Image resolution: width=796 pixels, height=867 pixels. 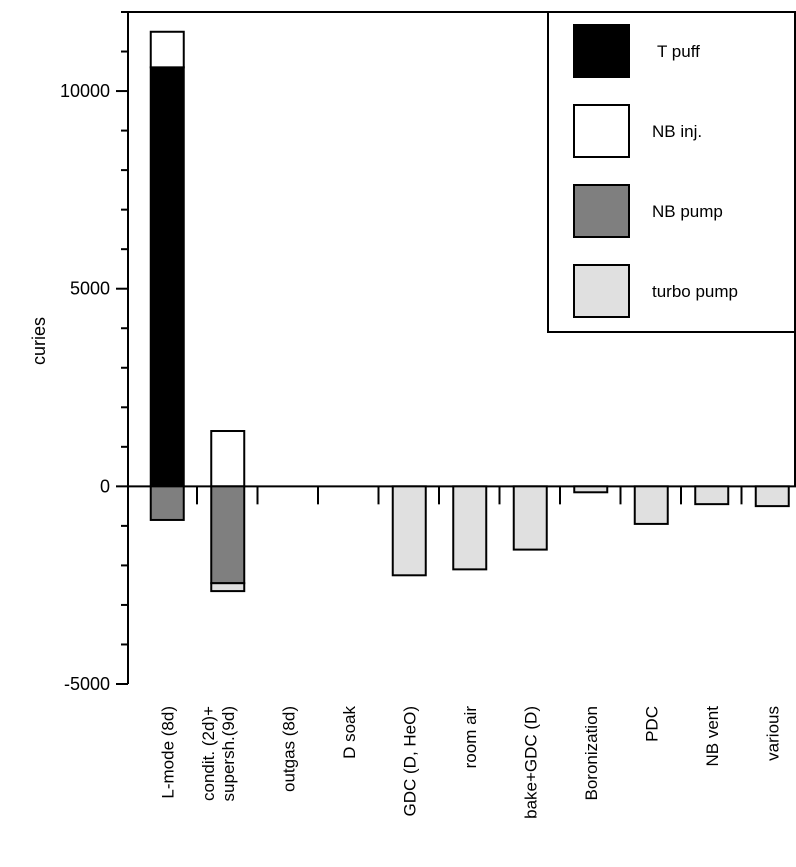 I want to click on category-label-line: condit. (2d)+, so click(x=208, y=753).